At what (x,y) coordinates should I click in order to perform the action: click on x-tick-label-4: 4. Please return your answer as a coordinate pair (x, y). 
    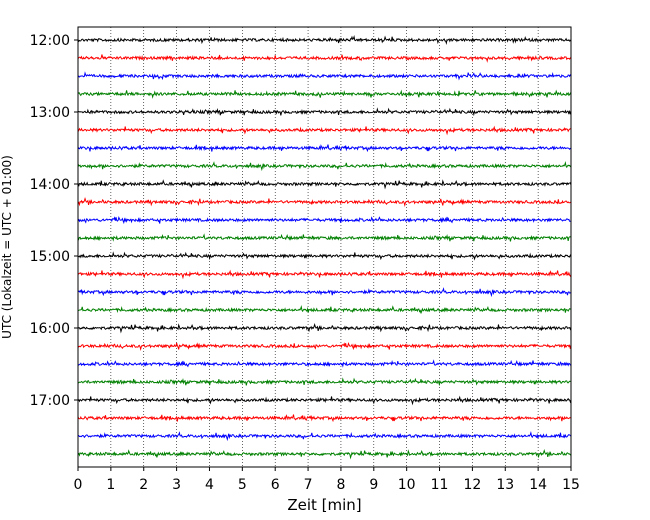
    Looking at the image, I should click on (209, 485).